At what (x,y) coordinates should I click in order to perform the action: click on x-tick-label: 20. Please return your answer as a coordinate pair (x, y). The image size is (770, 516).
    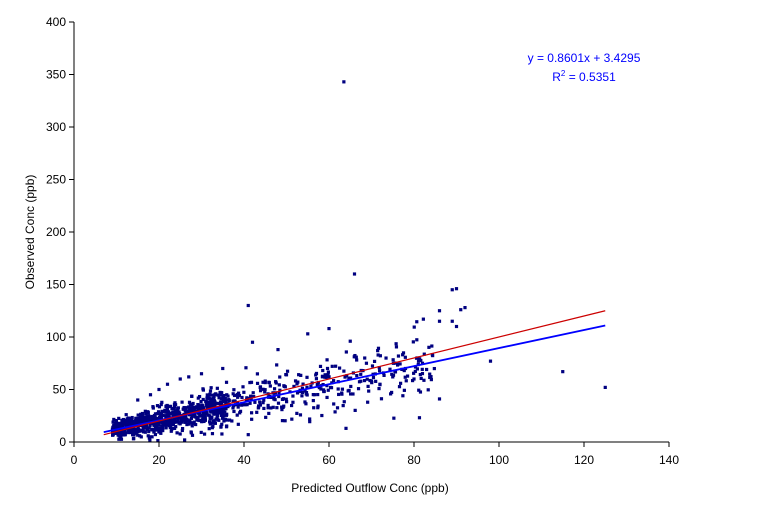
    Looking at the image, I should click on (159, 460).